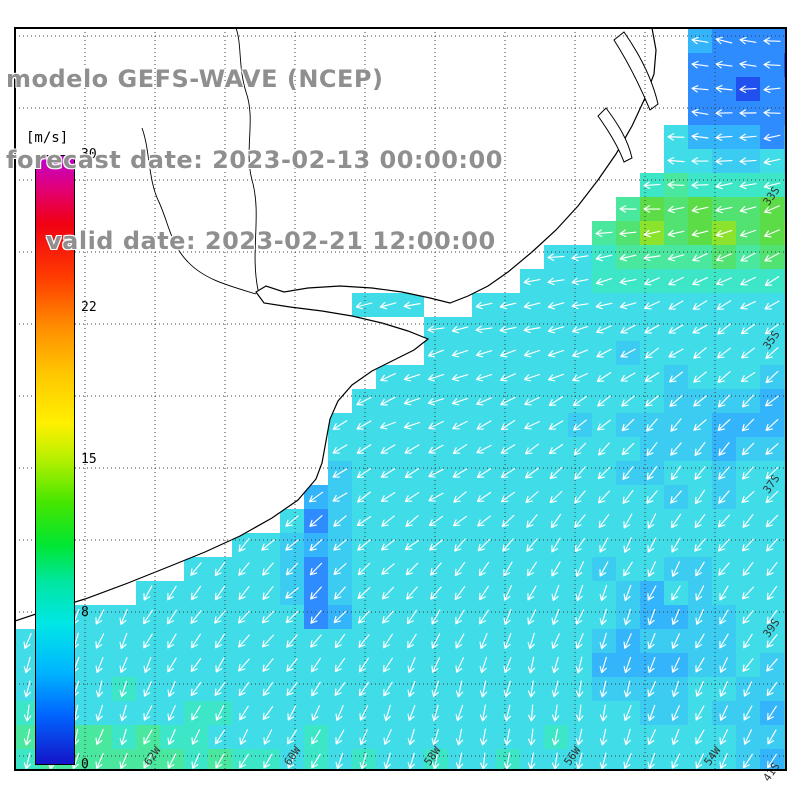 Image resolution: width=800 pixels, height=800 pixels. What do you see at coordinates (636, 71) in the screenshot?
I see `coastal-lagoon-north` at bounding box center [636, 71].